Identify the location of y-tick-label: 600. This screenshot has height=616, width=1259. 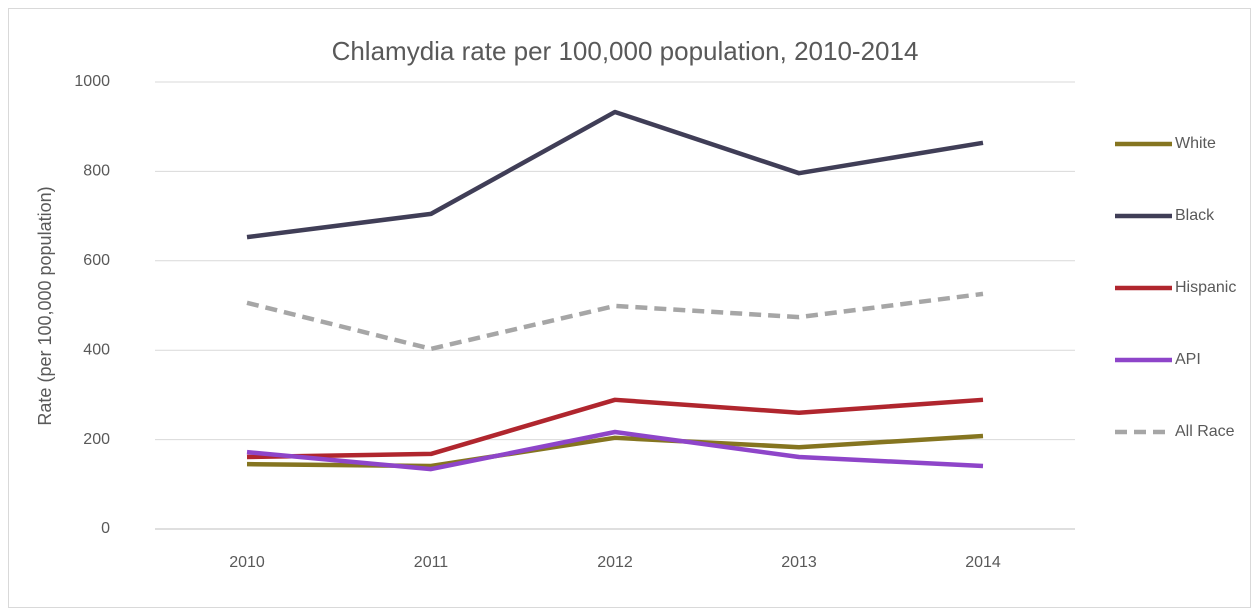
(96, 260).